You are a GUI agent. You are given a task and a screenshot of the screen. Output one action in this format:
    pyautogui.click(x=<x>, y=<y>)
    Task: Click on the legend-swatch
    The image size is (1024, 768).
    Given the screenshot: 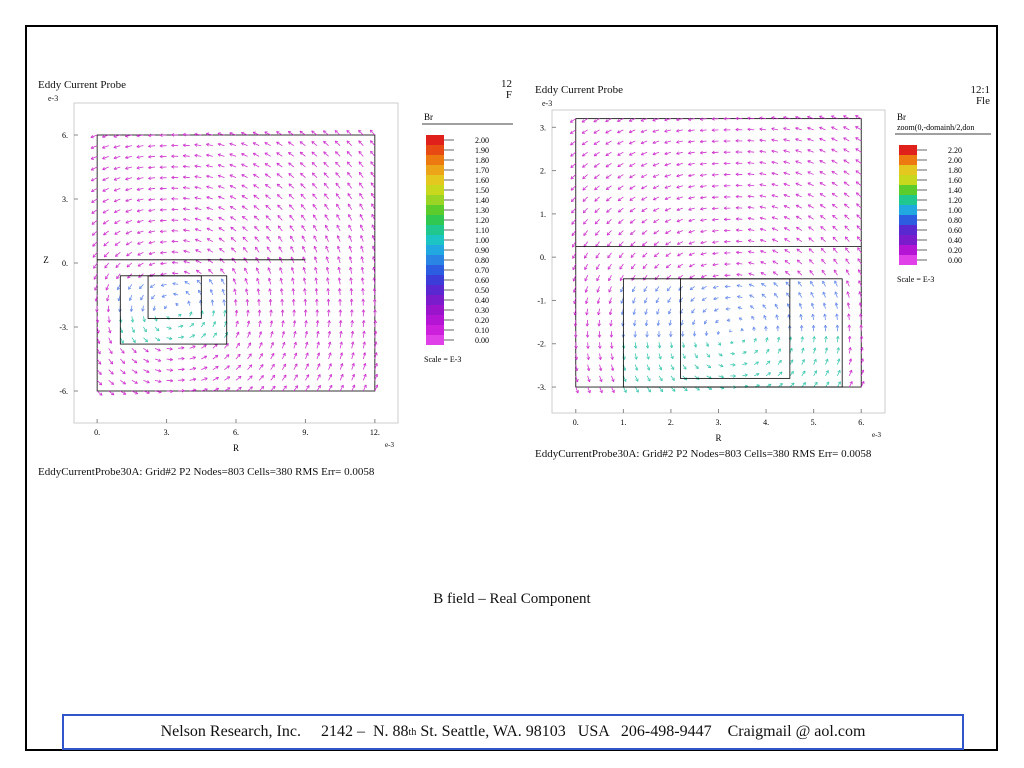 What is the action you would take?
    pyautogui.click(x=435, y=210)
    